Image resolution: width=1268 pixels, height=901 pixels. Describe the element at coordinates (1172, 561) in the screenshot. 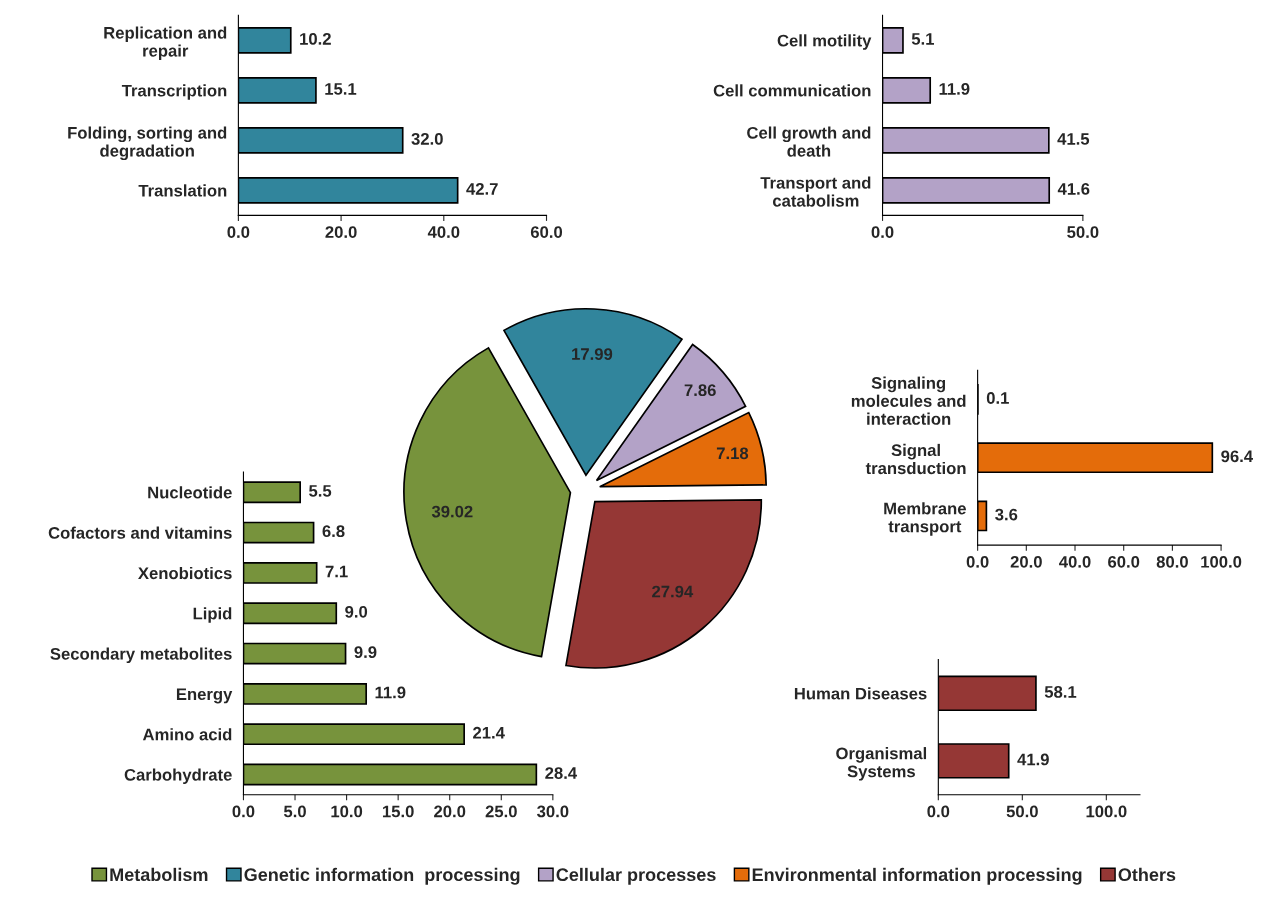

I see `x-tick-label: 80.0` at that location.